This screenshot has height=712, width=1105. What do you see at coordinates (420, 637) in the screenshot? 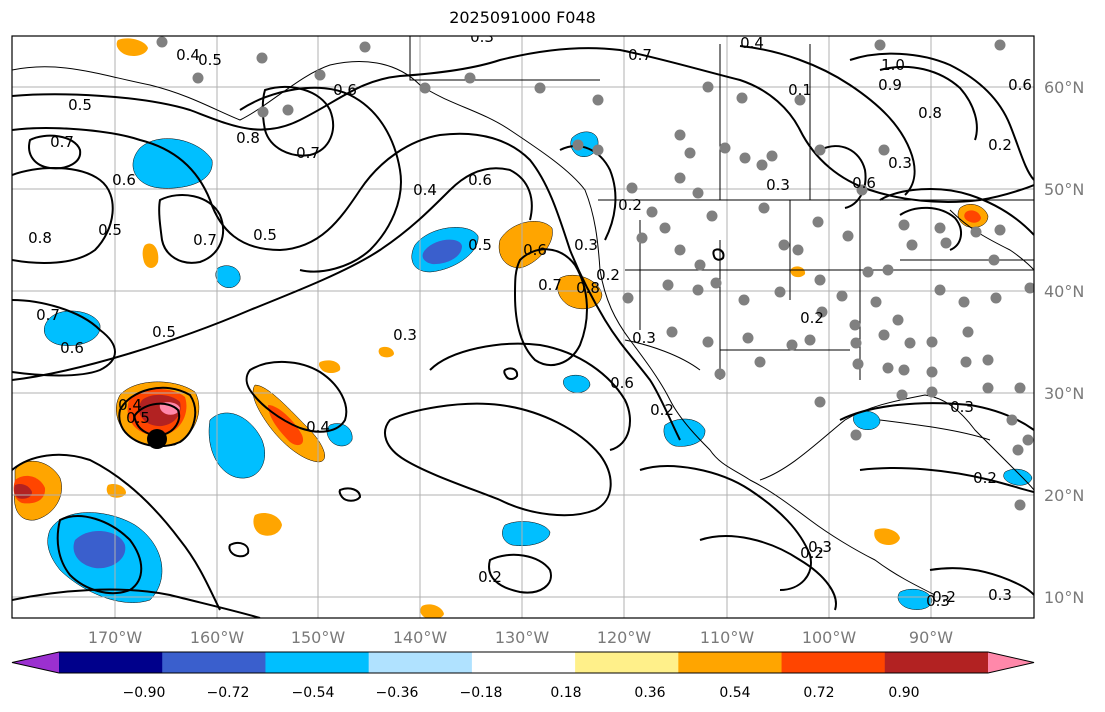
I see `lon-label: 140°W` at bounding box center [420, 637].